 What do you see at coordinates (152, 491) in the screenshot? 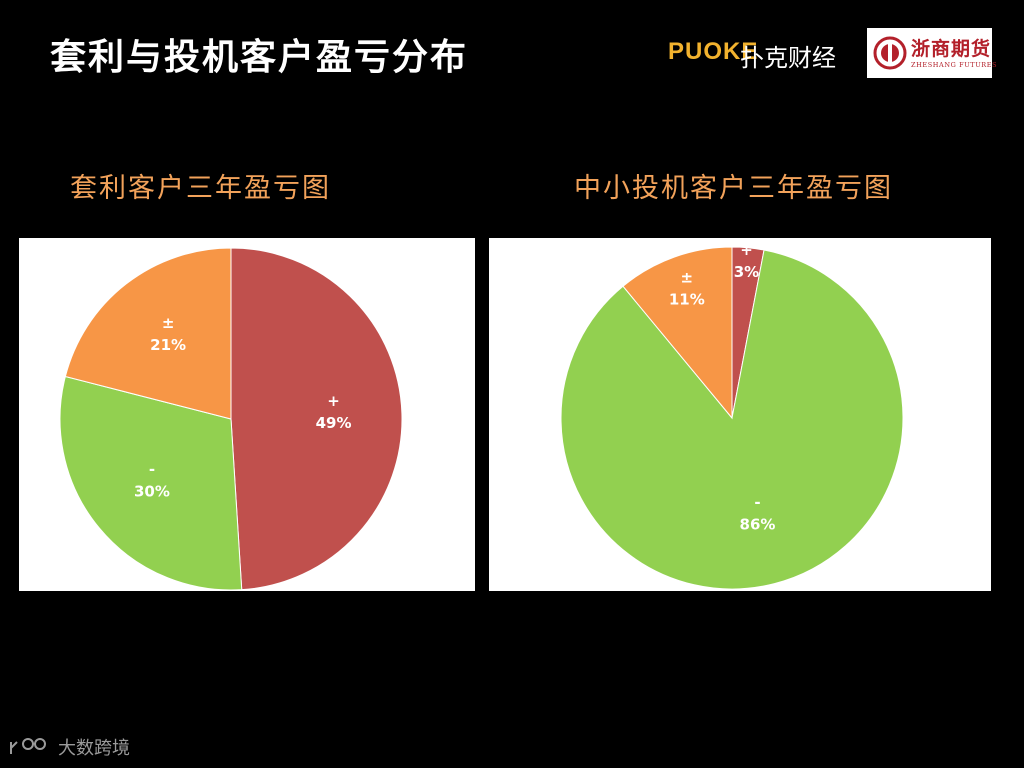
I see `pie-value-loss: 30%` at bounding box center [152, 491].